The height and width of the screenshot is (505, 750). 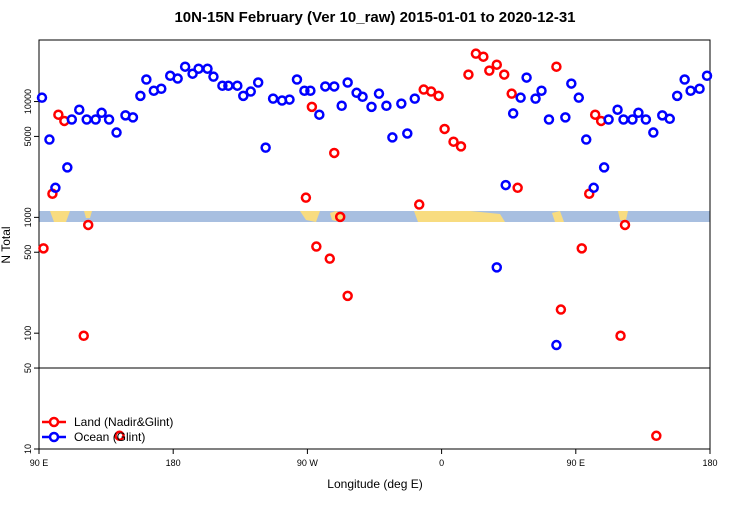 What do you see at coordinates (576, 463) in the screenshot?
I see `x-tick-label: 90 E` at bounding box center [576, 463].